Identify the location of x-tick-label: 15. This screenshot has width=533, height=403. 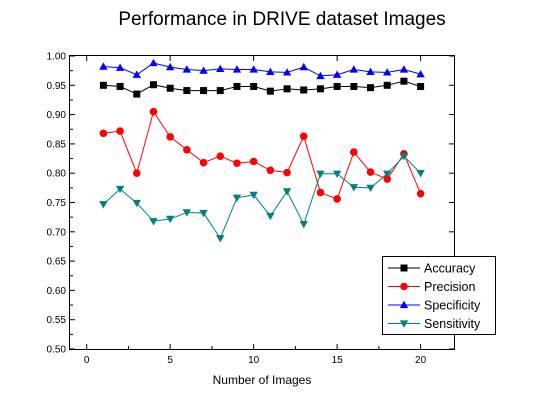
(338, 360).